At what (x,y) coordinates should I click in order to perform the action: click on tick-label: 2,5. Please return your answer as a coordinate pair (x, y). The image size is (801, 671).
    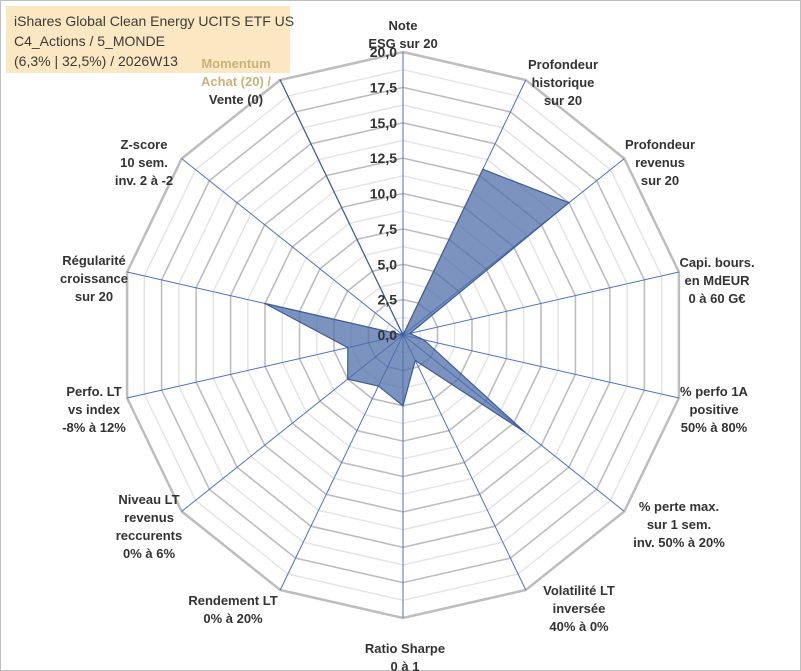
    Looking at the image, I should click on (388, 300).